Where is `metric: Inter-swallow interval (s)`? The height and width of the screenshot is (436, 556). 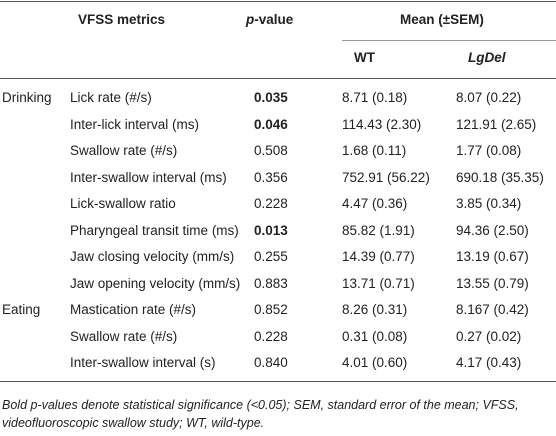
metric: Inter-swallow interval (s) is located at coordinates (143, 362).